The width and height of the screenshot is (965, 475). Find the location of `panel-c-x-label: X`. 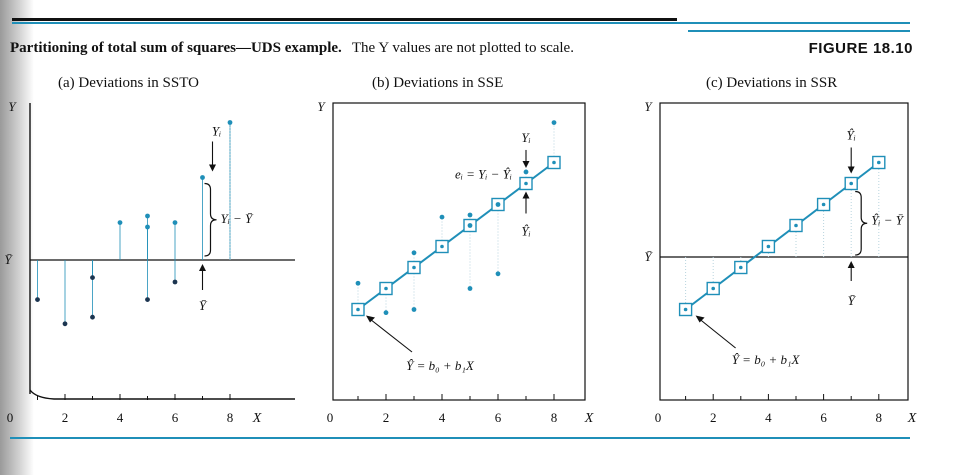

panel-c-x-label: X is located at coordinates (912, 418).